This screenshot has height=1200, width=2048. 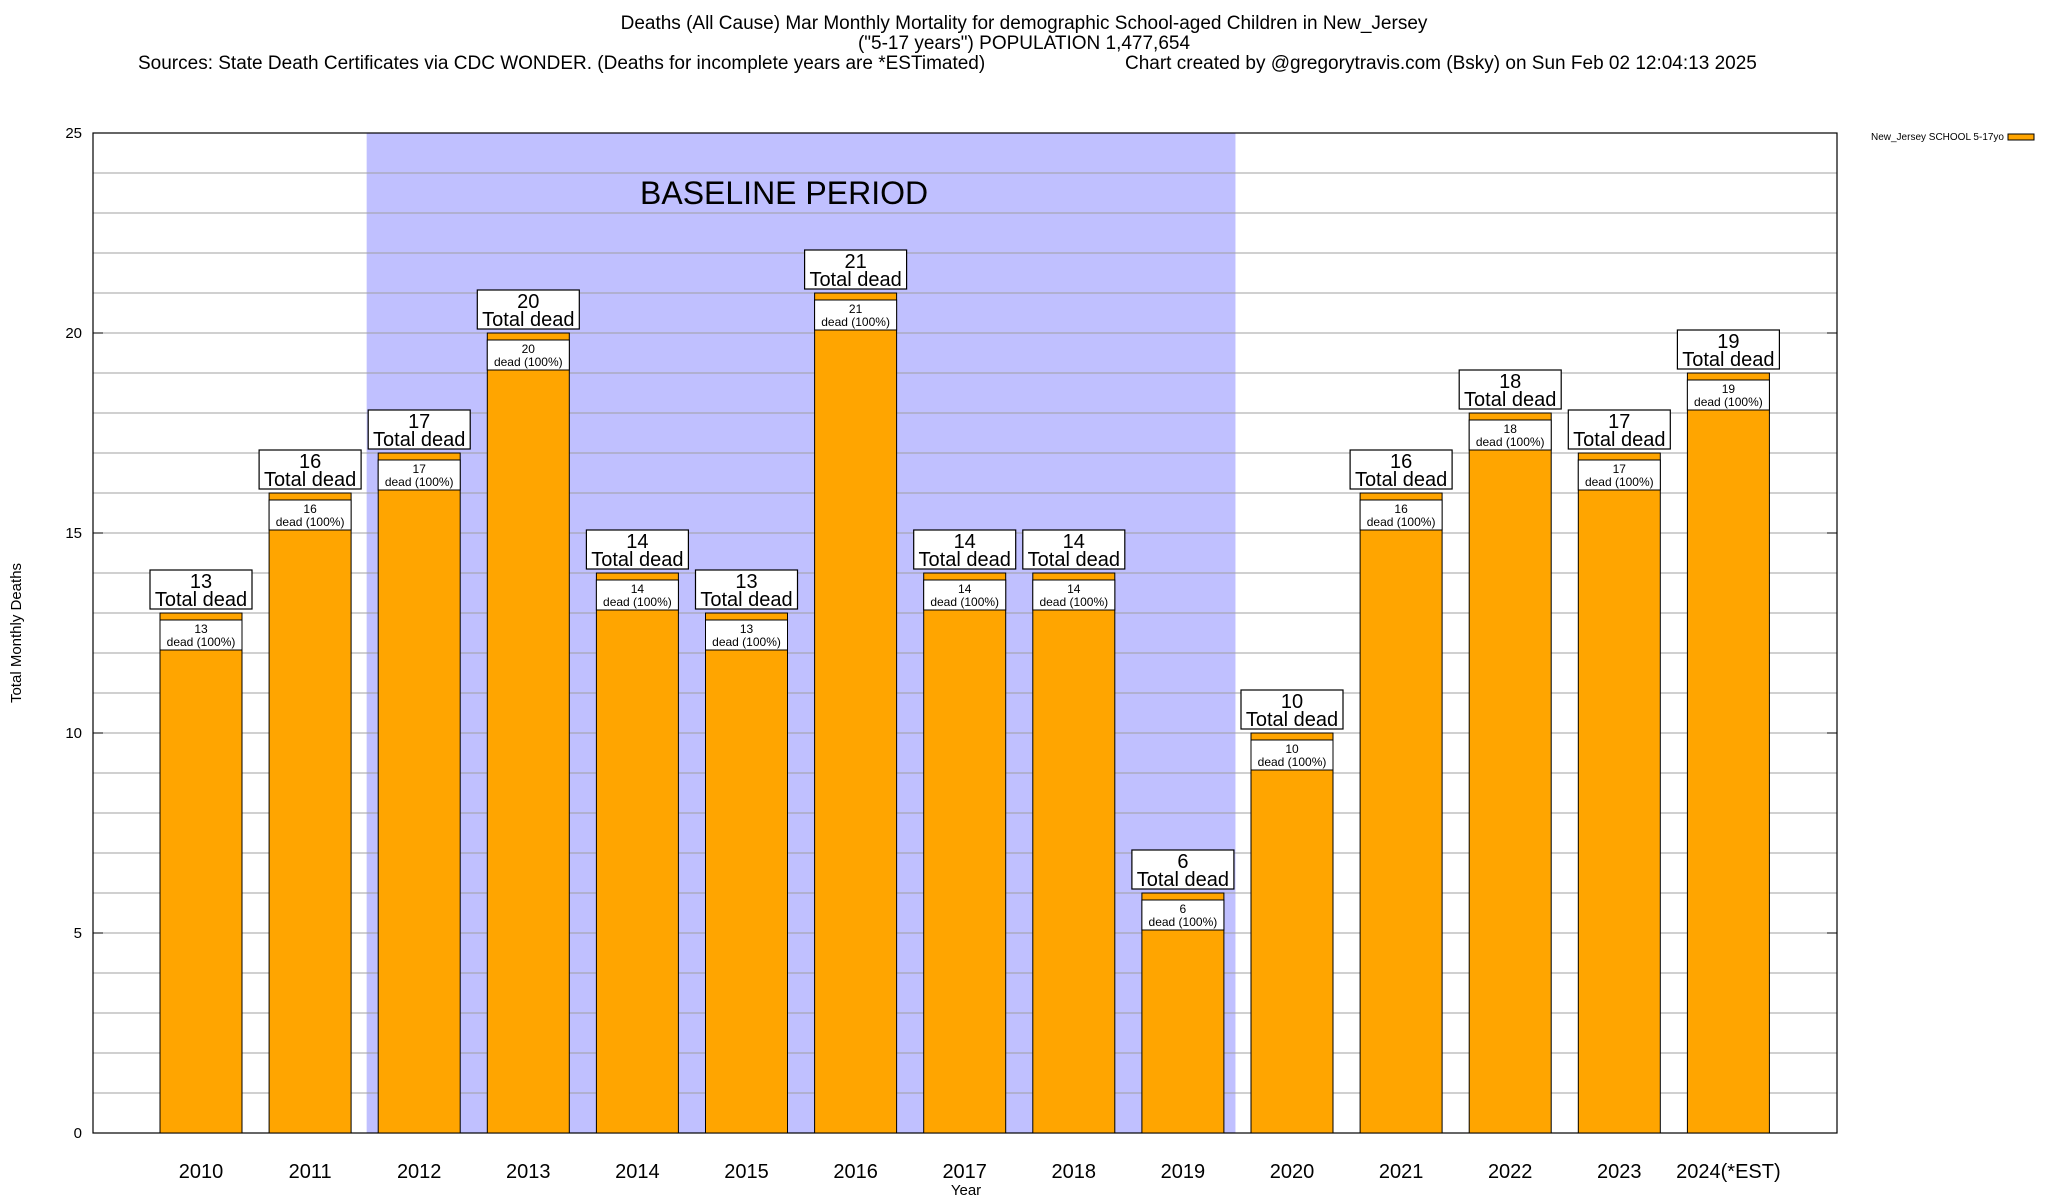 What do you see at coordinates (201, 1172) in the screenshot?
I see `x-tick-label: 2010` at bounding box center [201, 1172].